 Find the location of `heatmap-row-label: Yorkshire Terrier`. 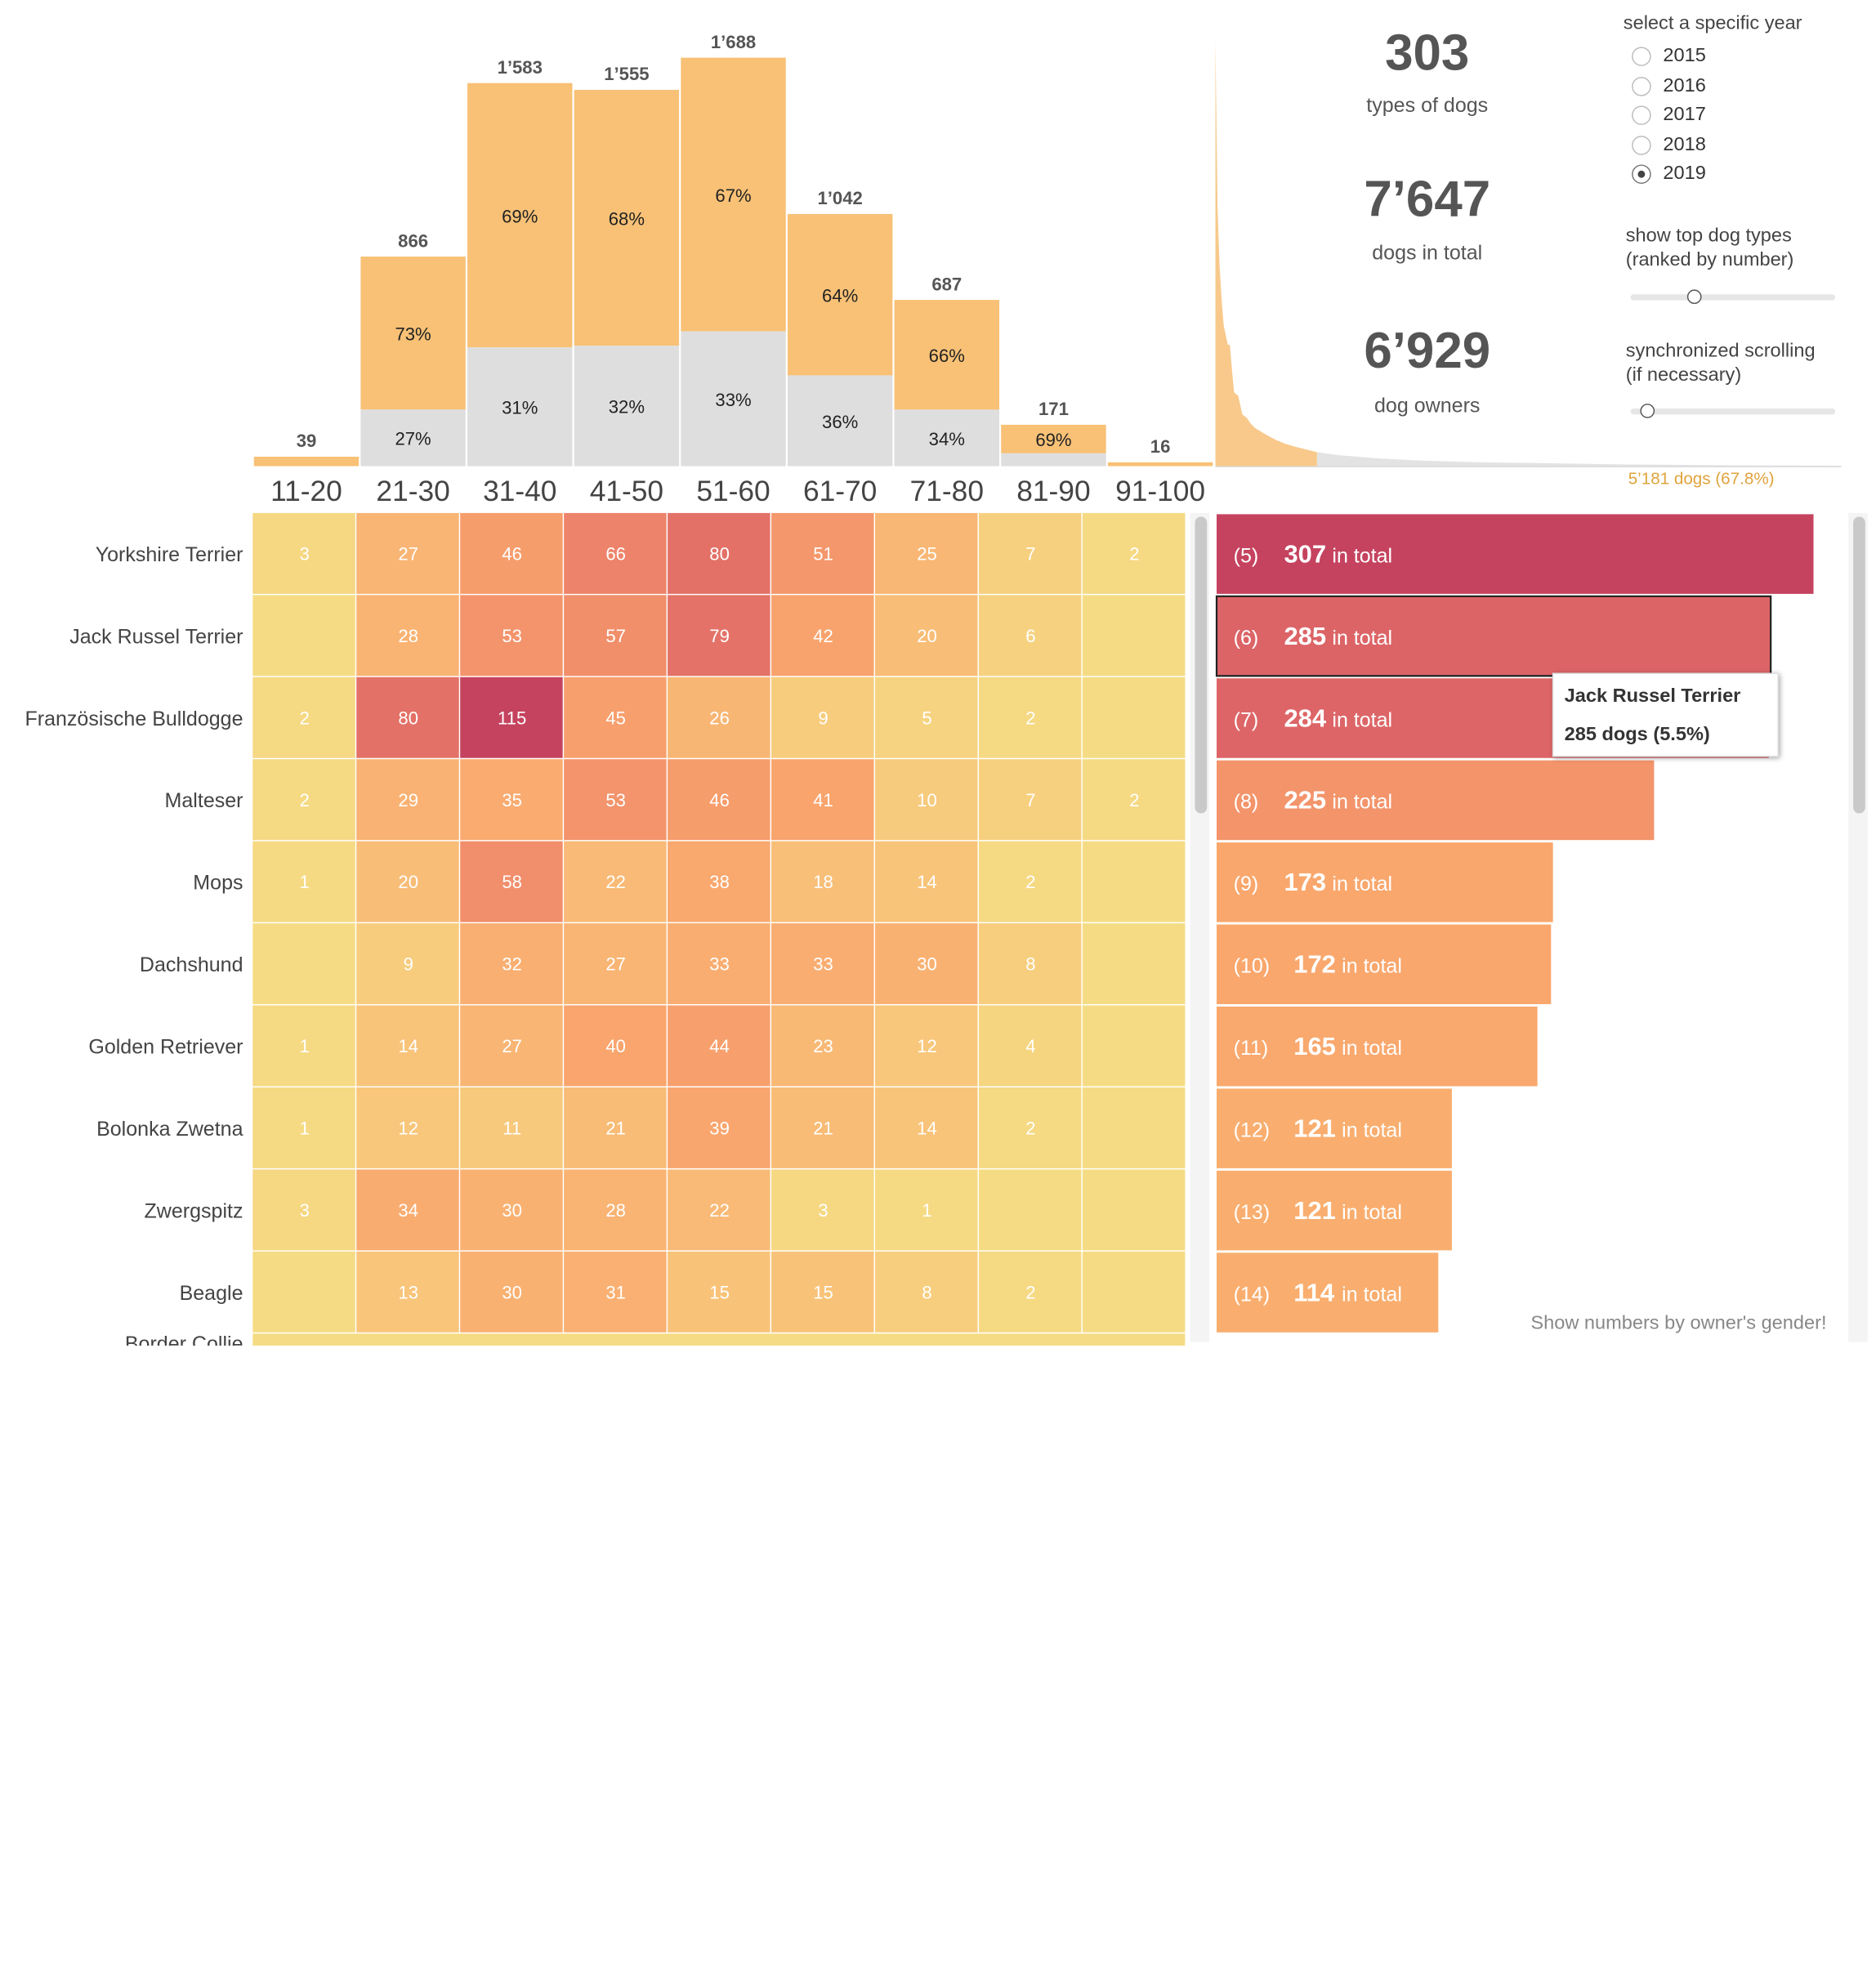

heatmap-row-label: Yorkshire Terrier is located at coordinates (169, 554).